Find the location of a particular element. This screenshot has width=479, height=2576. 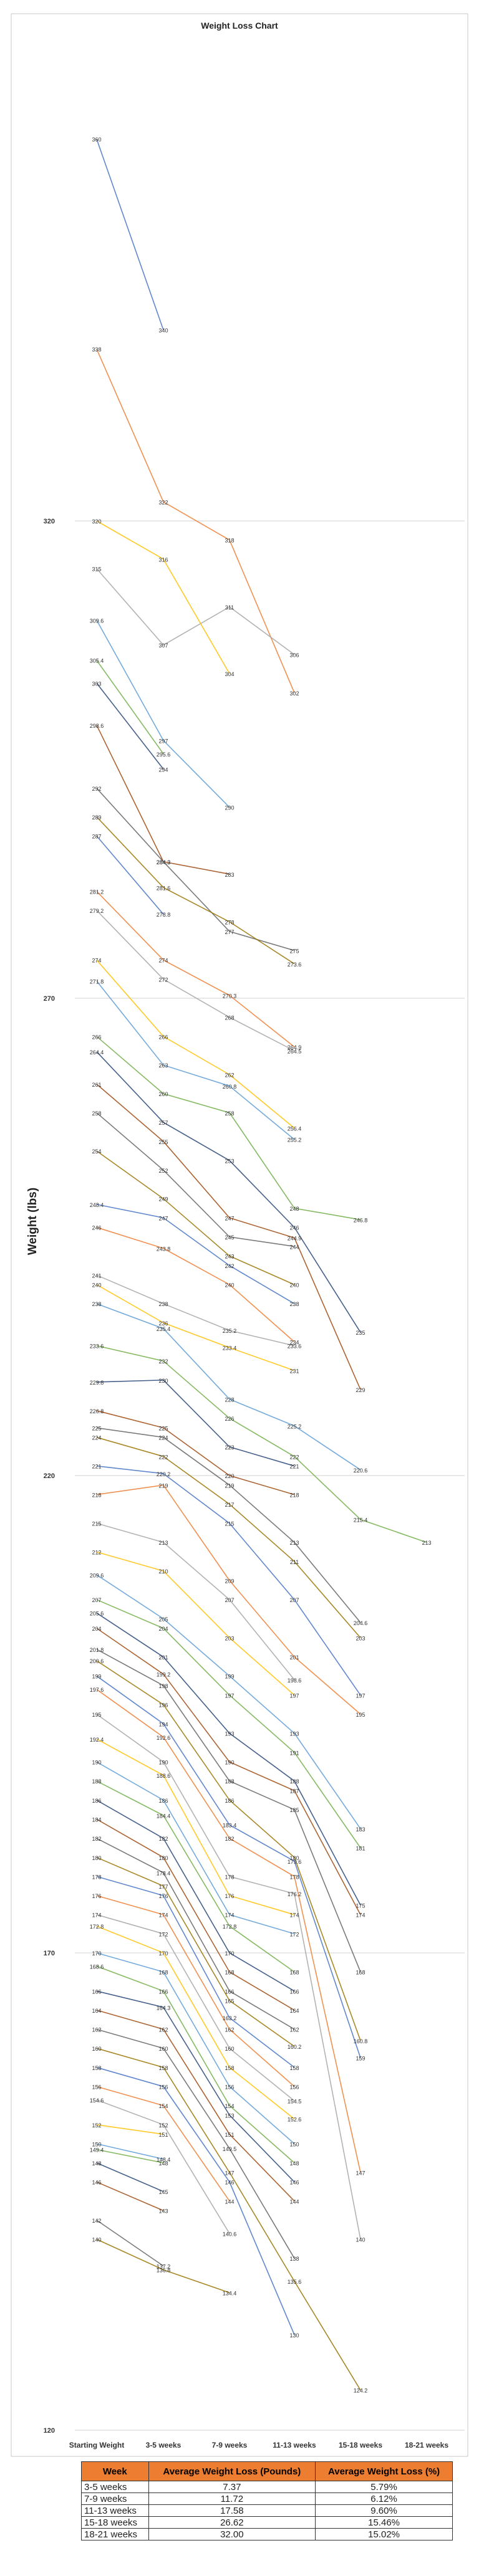

data-label: 192.4 is located at coordinates (97, 1740).